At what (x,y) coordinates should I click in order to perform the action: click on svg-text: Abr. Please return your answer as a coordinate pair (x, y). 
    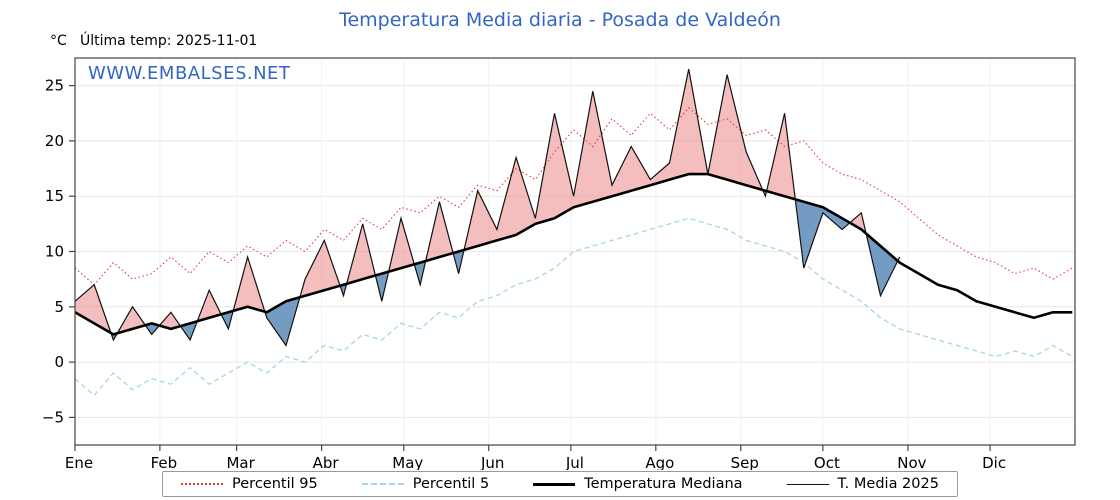
    Looking at the image, I should click on (326, 462).